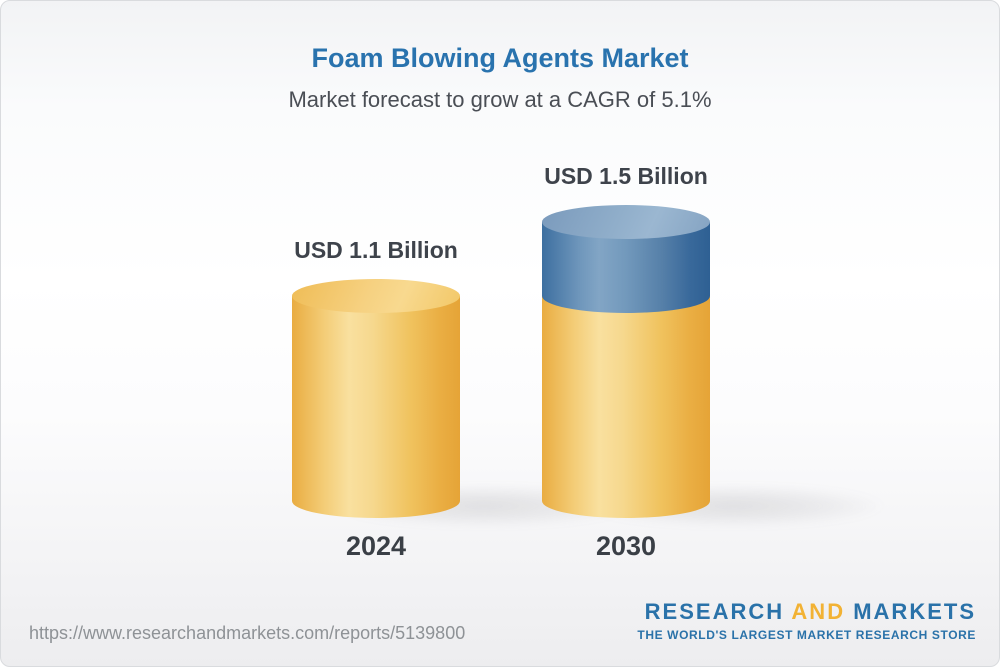 This screenshot has height=667, width=1000. I want to click on axis-label-2030: 2030, so click(626, 546).